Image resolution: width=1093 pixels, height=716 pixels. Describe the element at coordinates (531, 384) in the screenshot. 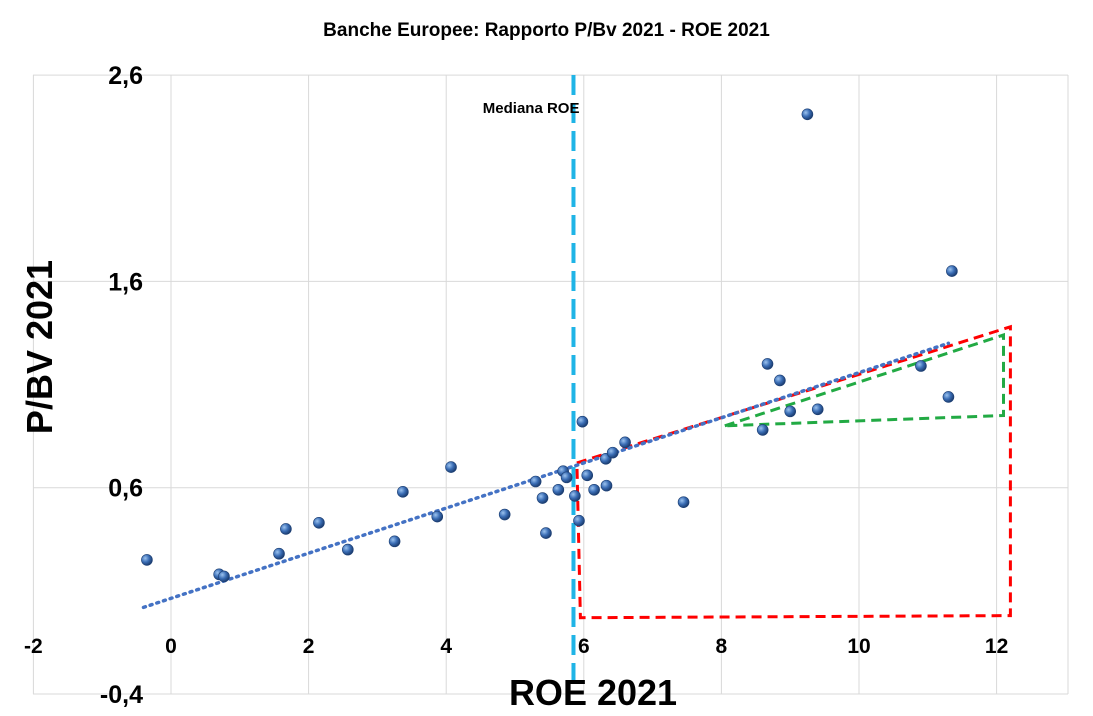

I see `median-group: Mediana ROE` at that location.